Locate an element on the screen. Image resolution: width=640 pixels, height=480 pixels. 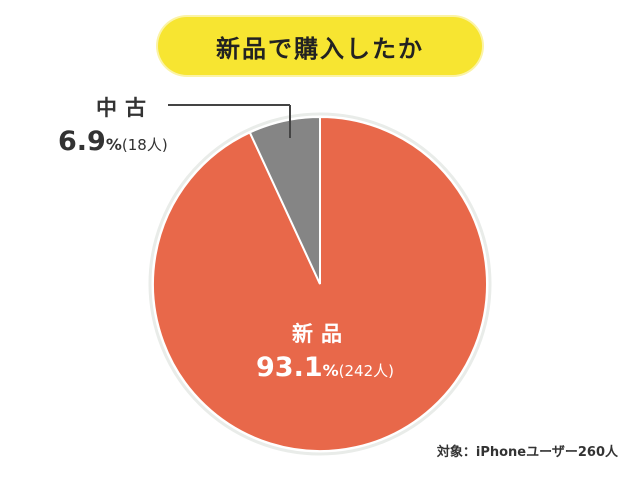
used-count: (18人) is located at coordinates (144, 145).